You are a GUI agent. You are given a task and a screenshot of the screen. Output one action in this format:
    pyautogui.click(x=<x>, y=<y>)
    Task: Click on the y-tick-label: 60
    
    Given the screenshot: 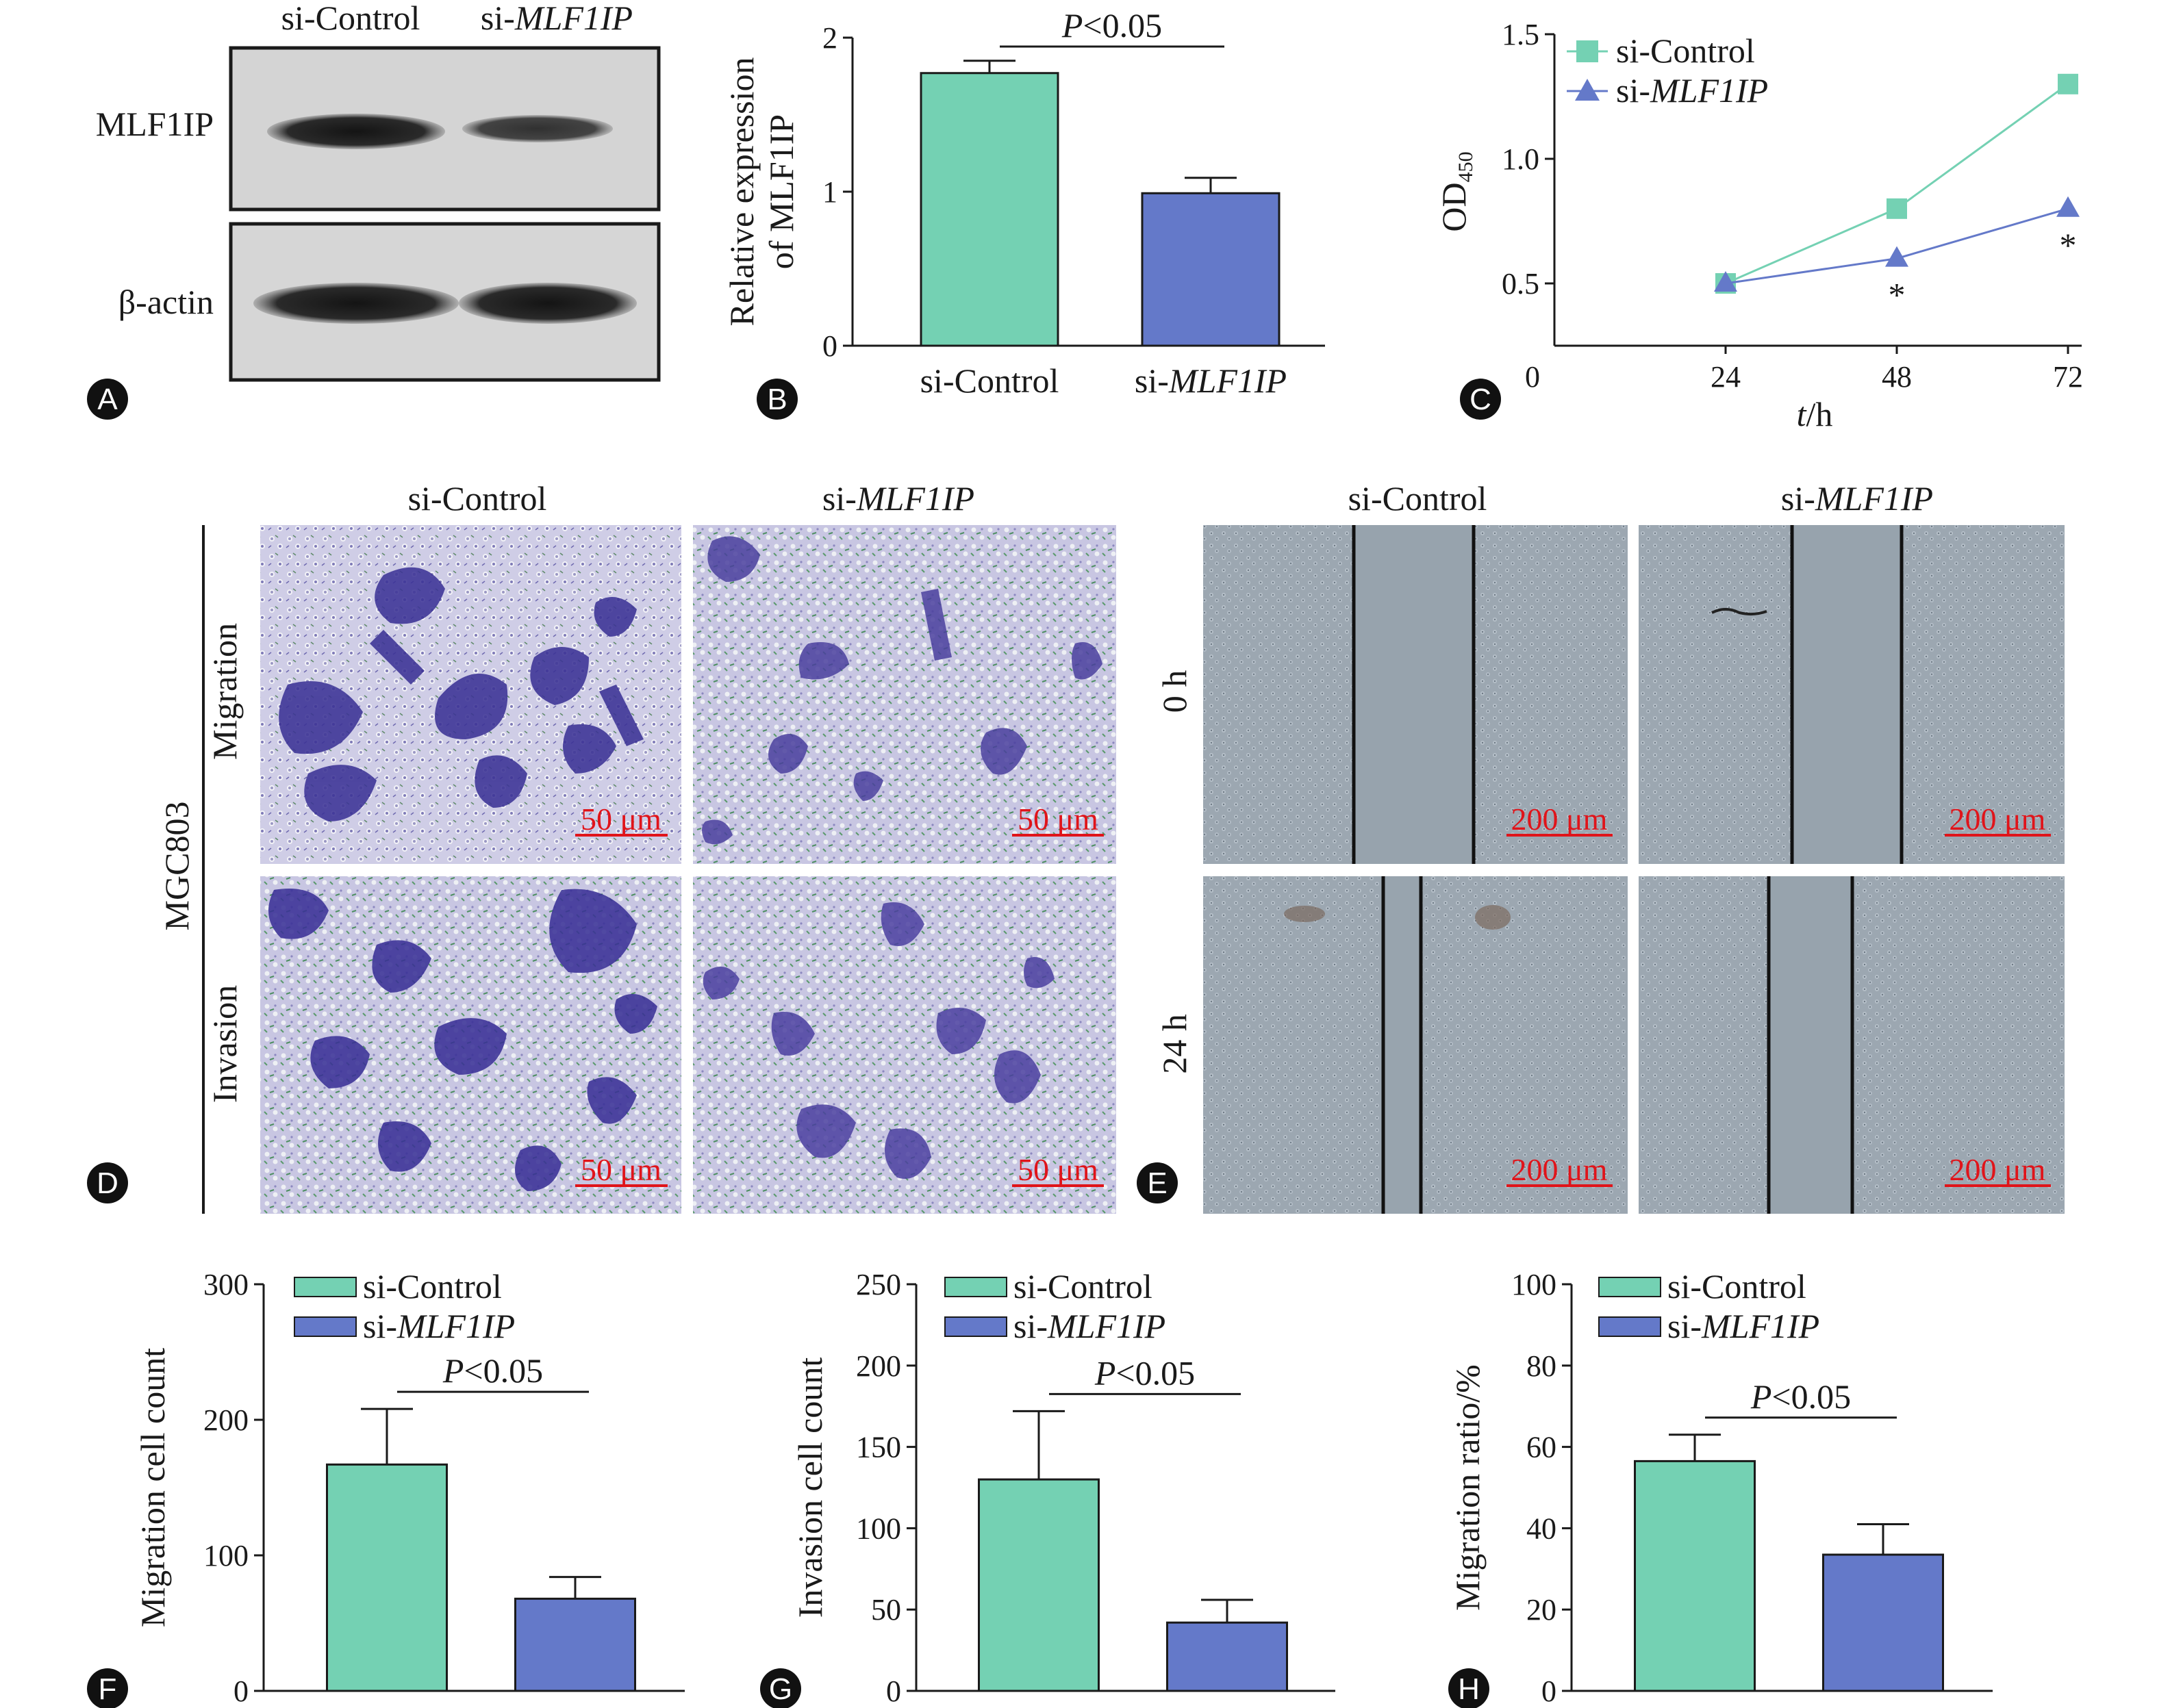 What is the action you would take?
    pyautogui.click(x=1541, y=1447)
    